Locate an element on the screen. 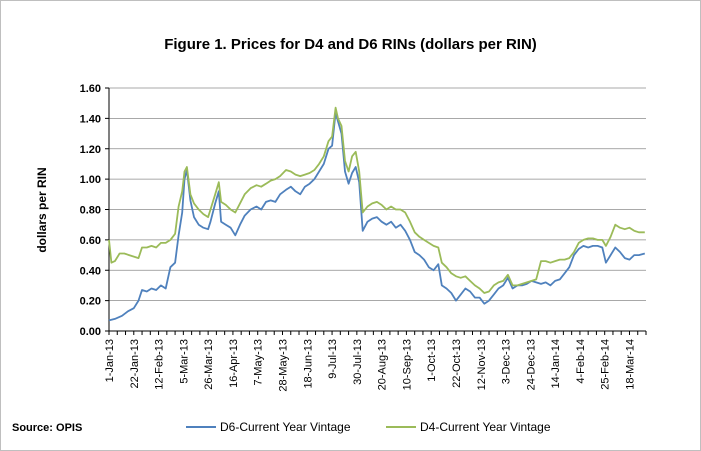 This screenshot has height=451, width=701. x-tick-label: 22-Jan-13 is located at coordinates (135, 364).